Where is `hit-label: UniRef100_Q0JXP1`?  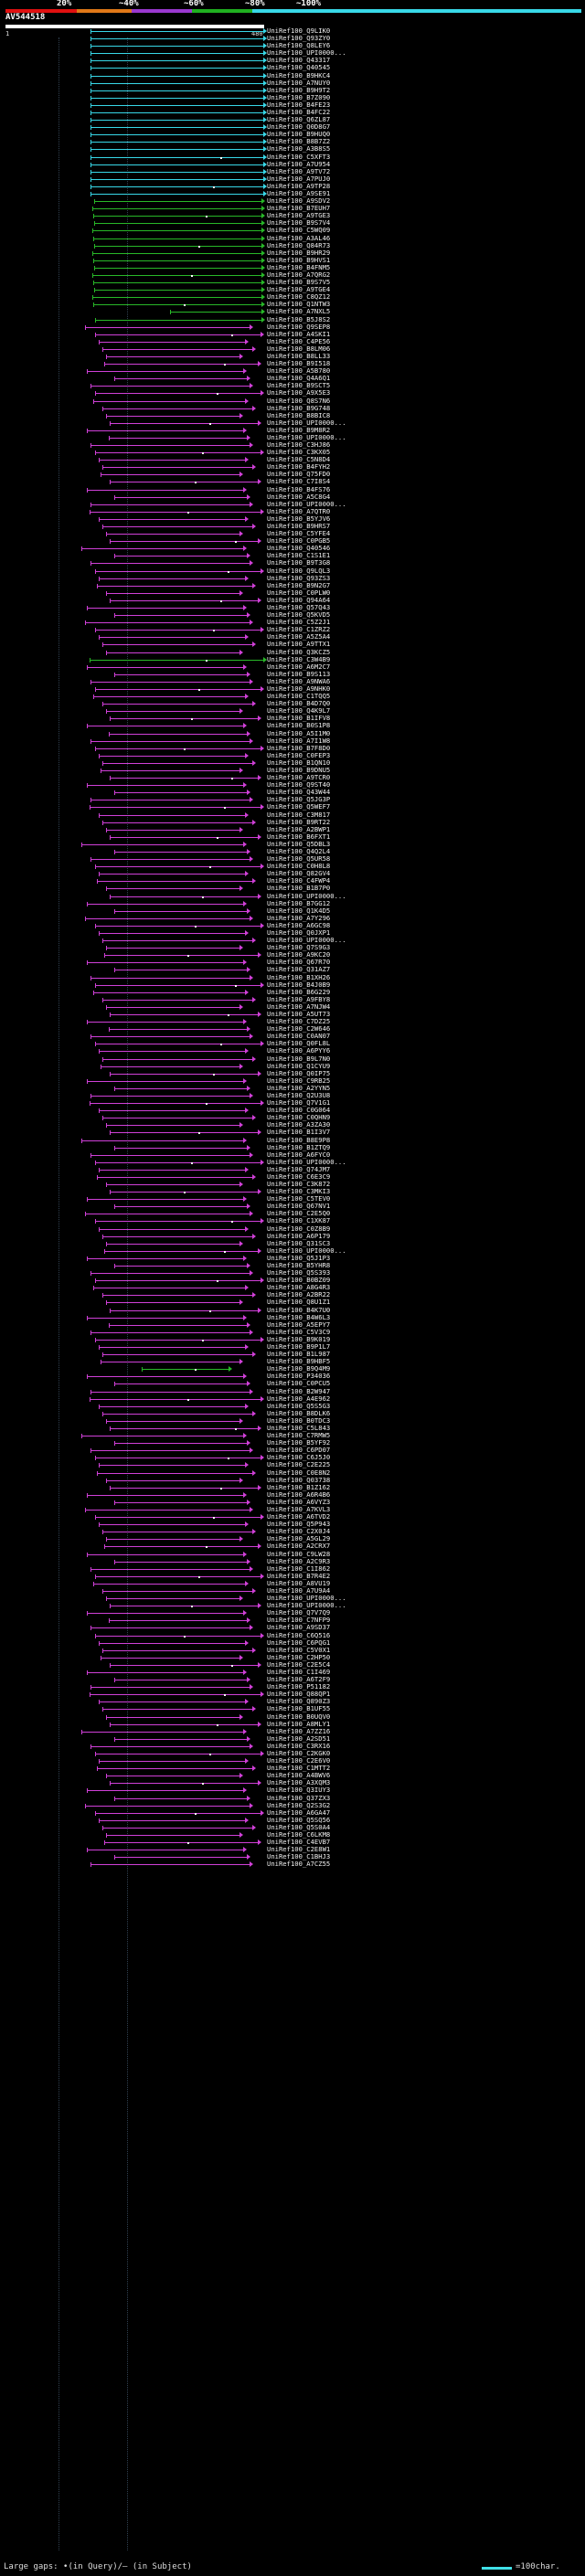 hit-label: UniRef100_Q0JXP1 is located at coordinates (299, 932).